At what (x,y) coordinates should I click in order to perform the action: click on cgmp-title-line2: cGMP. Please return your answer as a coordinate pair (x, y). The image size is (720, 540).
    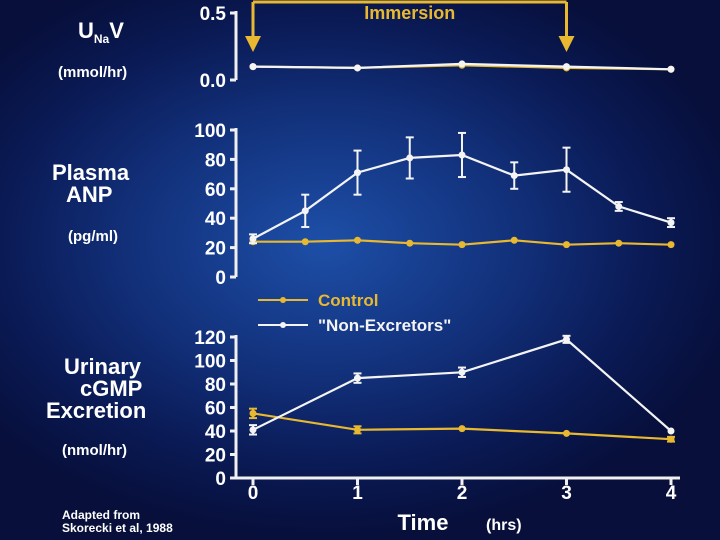
    Looking at the image, I should click on (111, 388).